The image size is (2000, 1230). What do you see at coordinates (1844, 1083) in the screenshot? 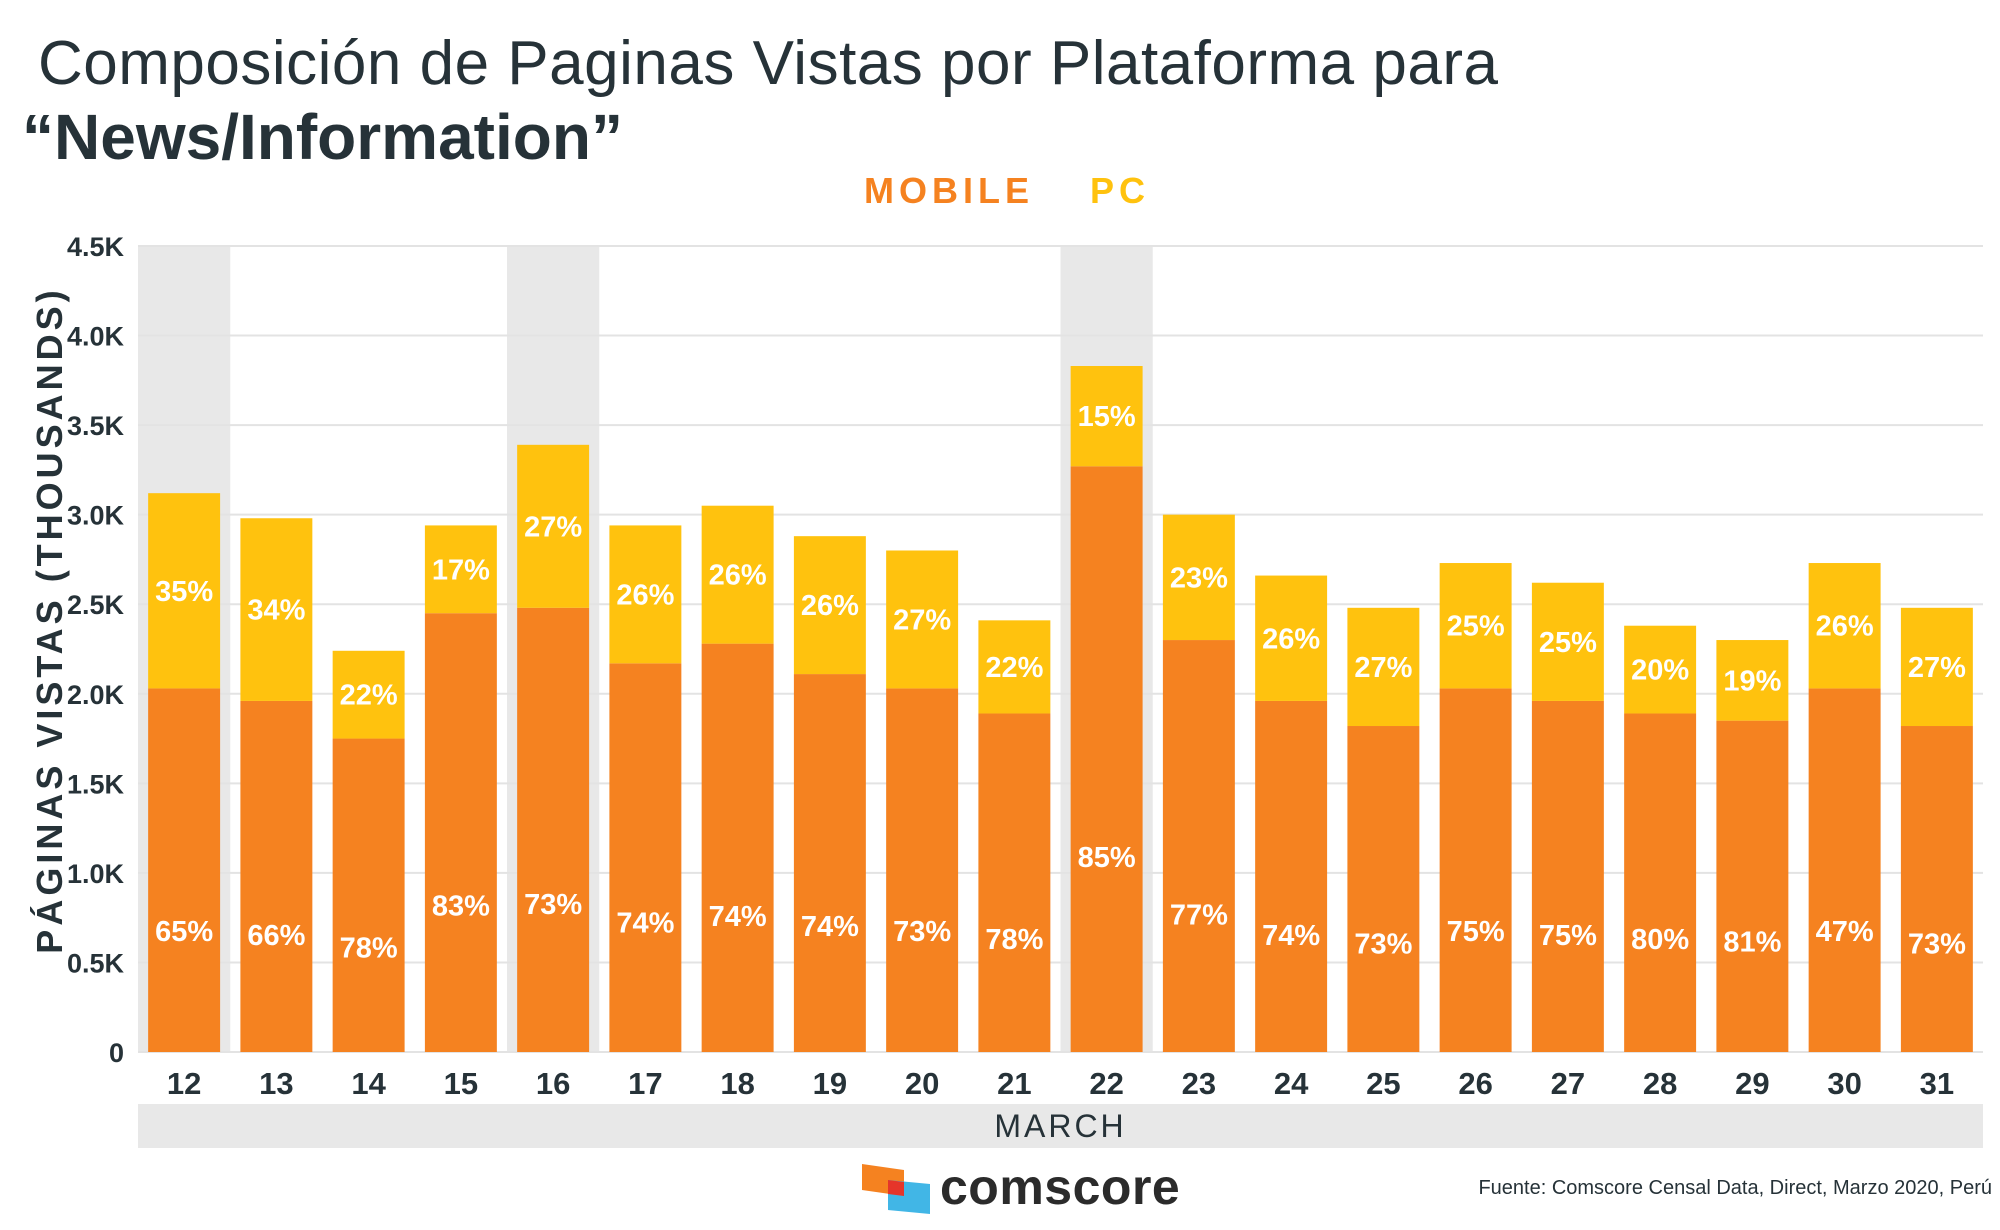
I see `x-tick-label: 30` at bounding box center [1844, 1083].